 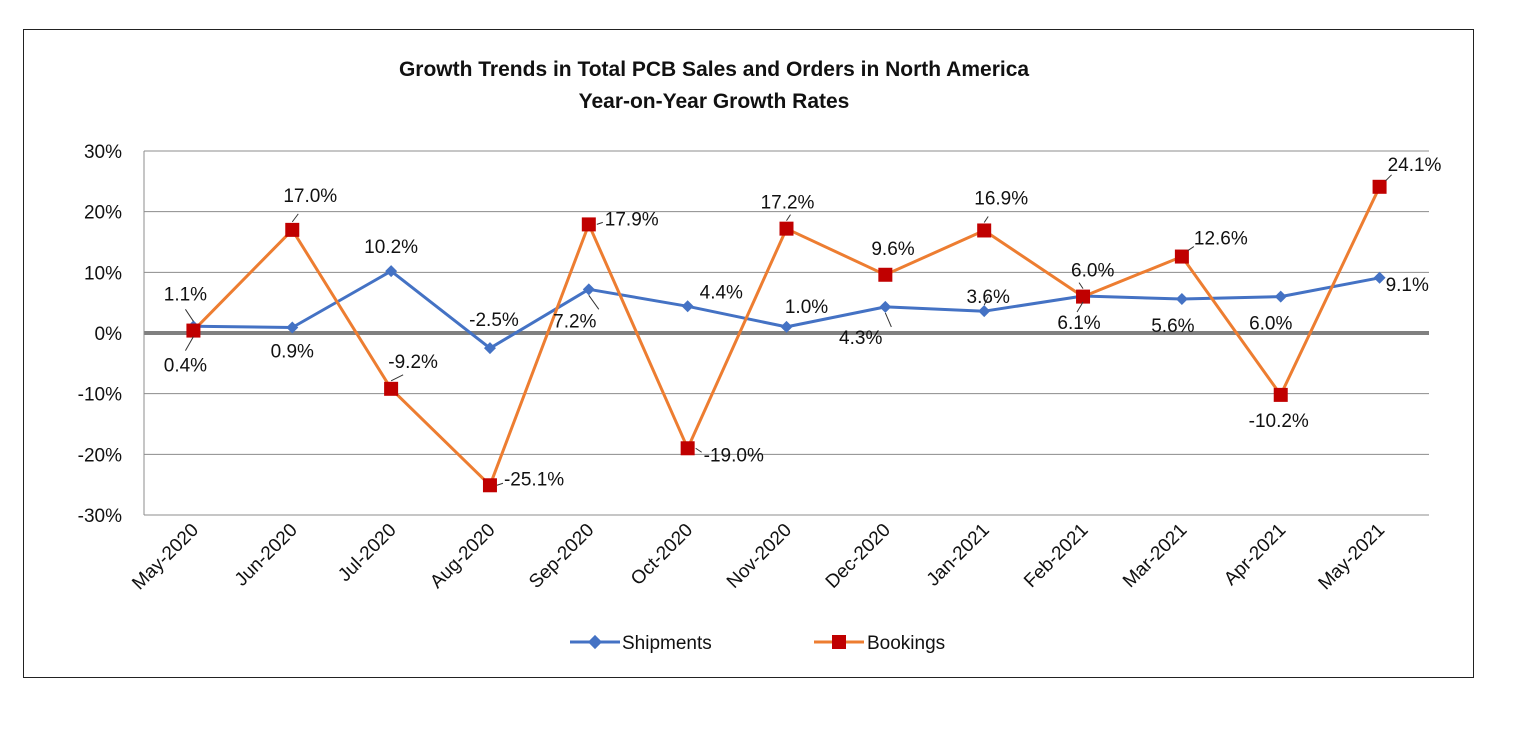 I want to click on x-tick-label: Feb-2021, so click(x=1056, y=556).